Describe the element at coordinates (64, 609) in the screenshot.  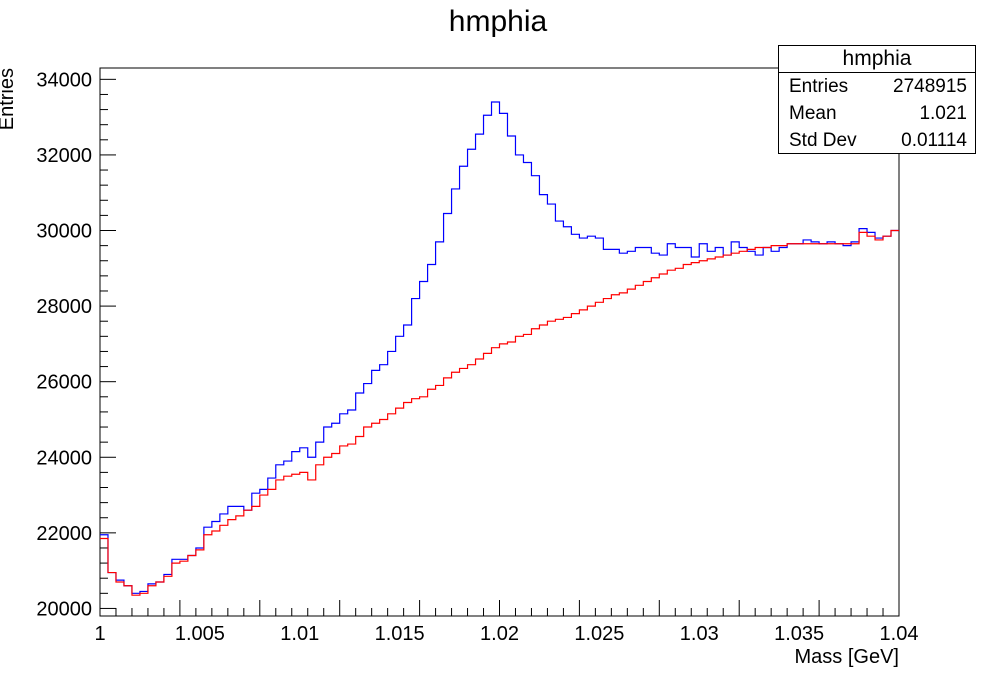
I see `y-tick-label: 20000` at that location.